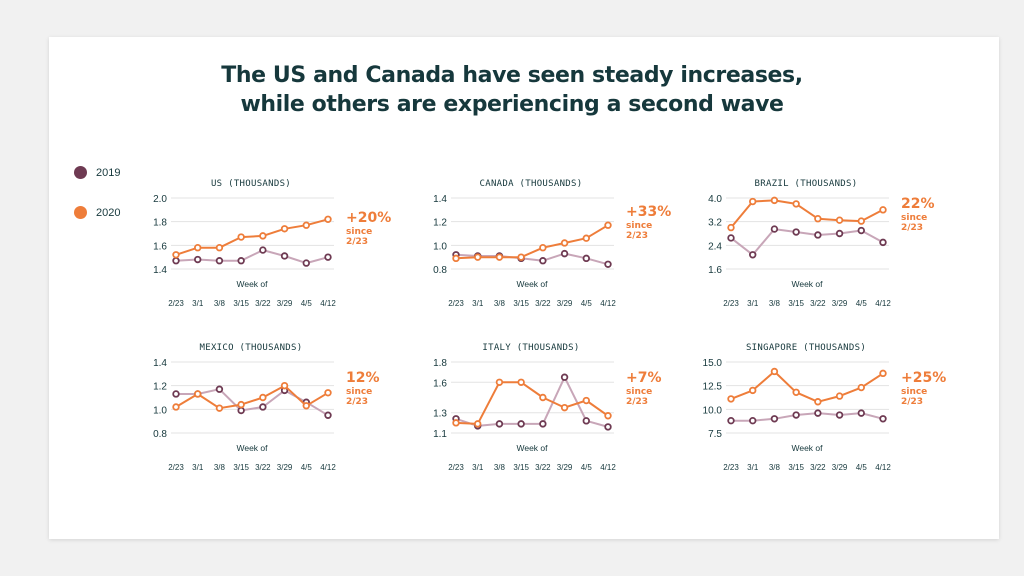 Image resolution: width=1024 pixels, height=576 pixels. What do you see at coordinates (715, 270) in the screenshot?
I see `y-tick-label: 1.6` at bounding box center [715, 270].